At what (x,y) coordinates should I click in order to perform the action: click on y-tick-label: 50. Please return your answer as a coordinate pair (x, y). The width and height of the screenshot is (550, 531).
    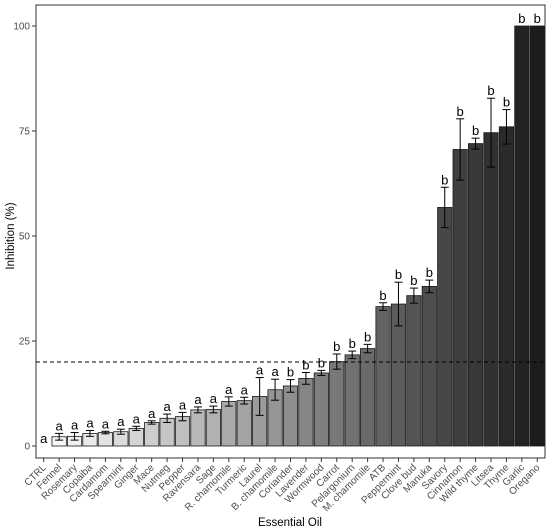
    Looking at the image, I should click on (25, 237).